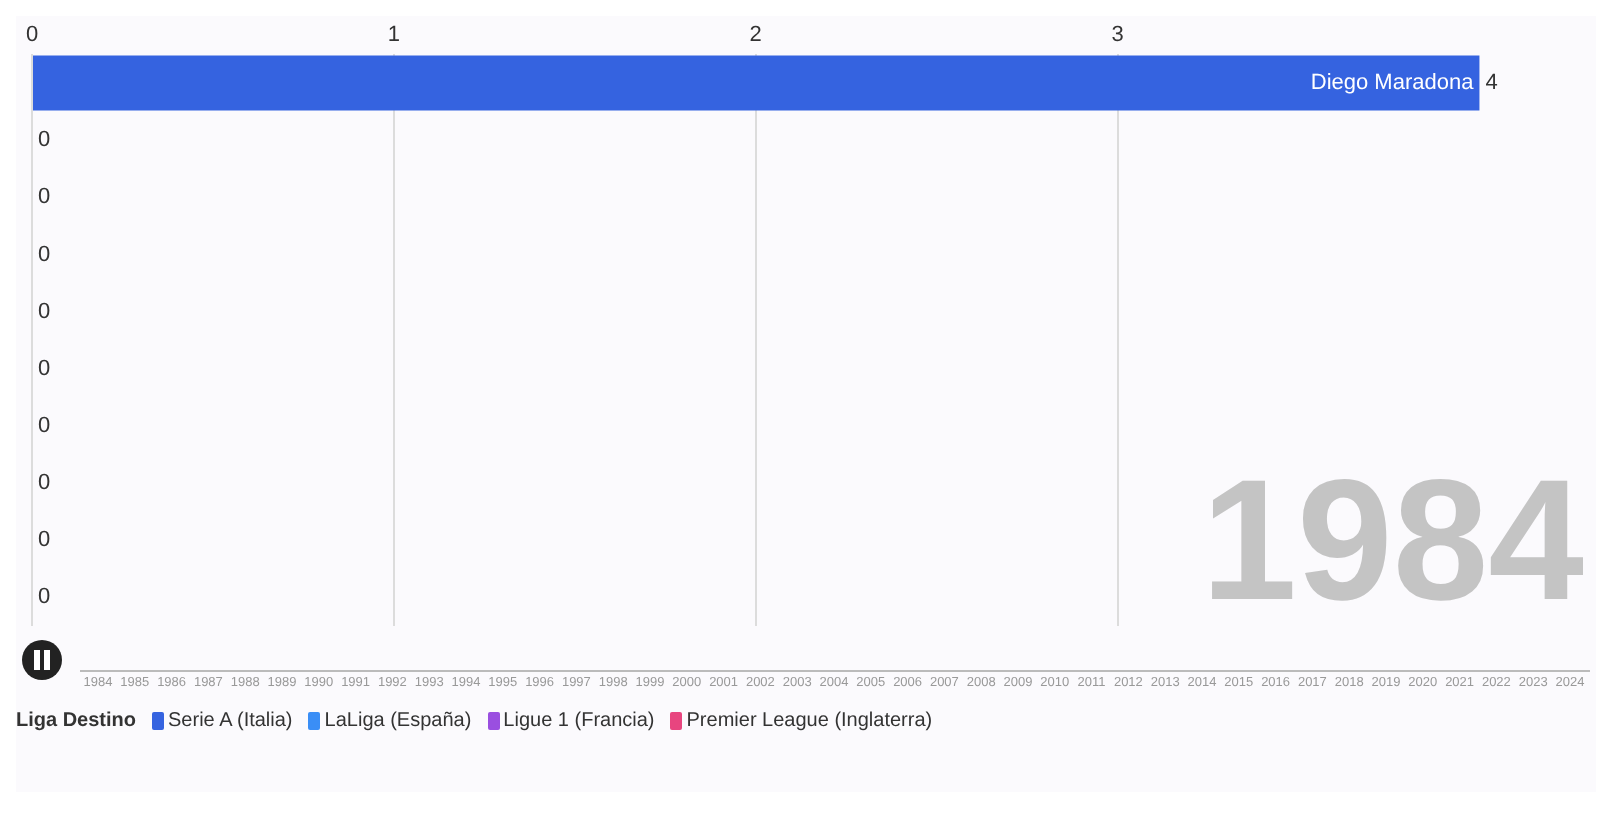  Describe the element at coordinates (1393, 83) in the screenshot. I see `y-tick-label: Diego Maradona` at that location.